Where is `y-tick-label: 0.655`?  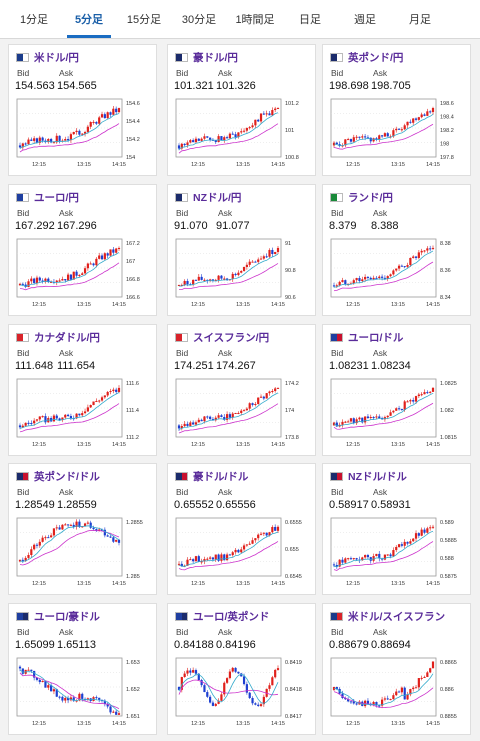
y-tick-label: 0.655 is located at coordinates (292, 550).